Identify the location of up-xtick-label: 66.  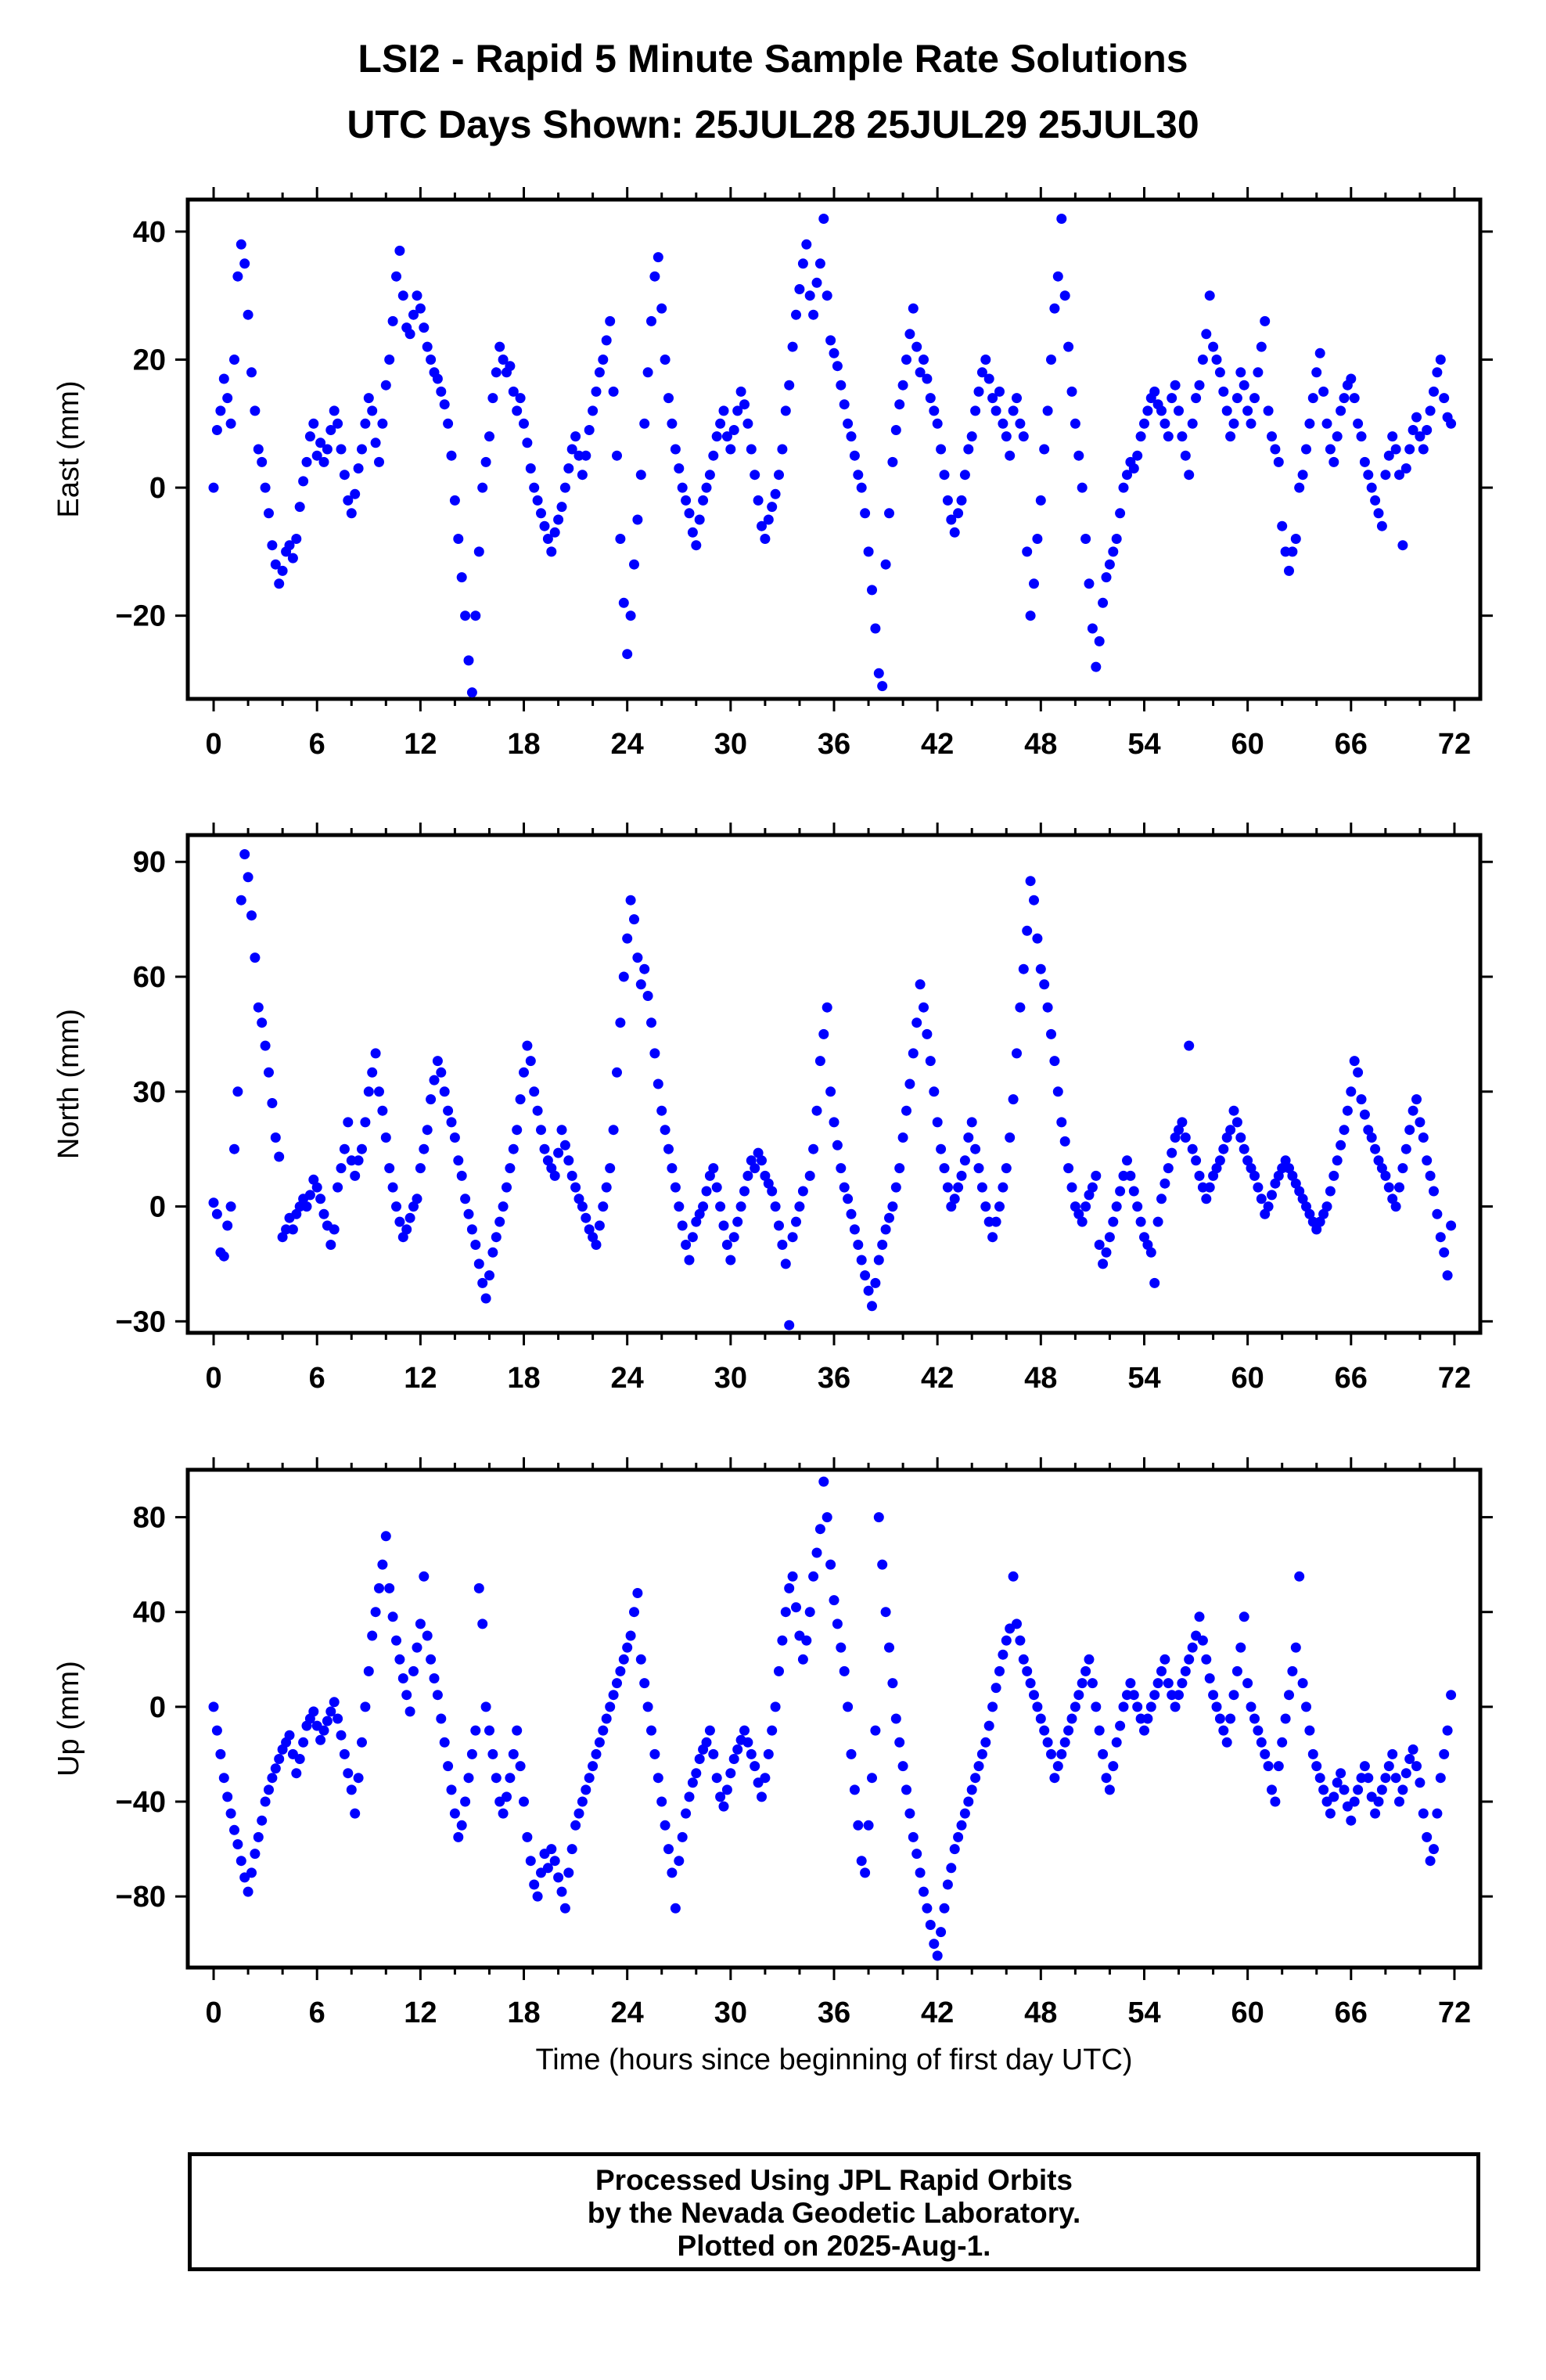
(1351, 2013).